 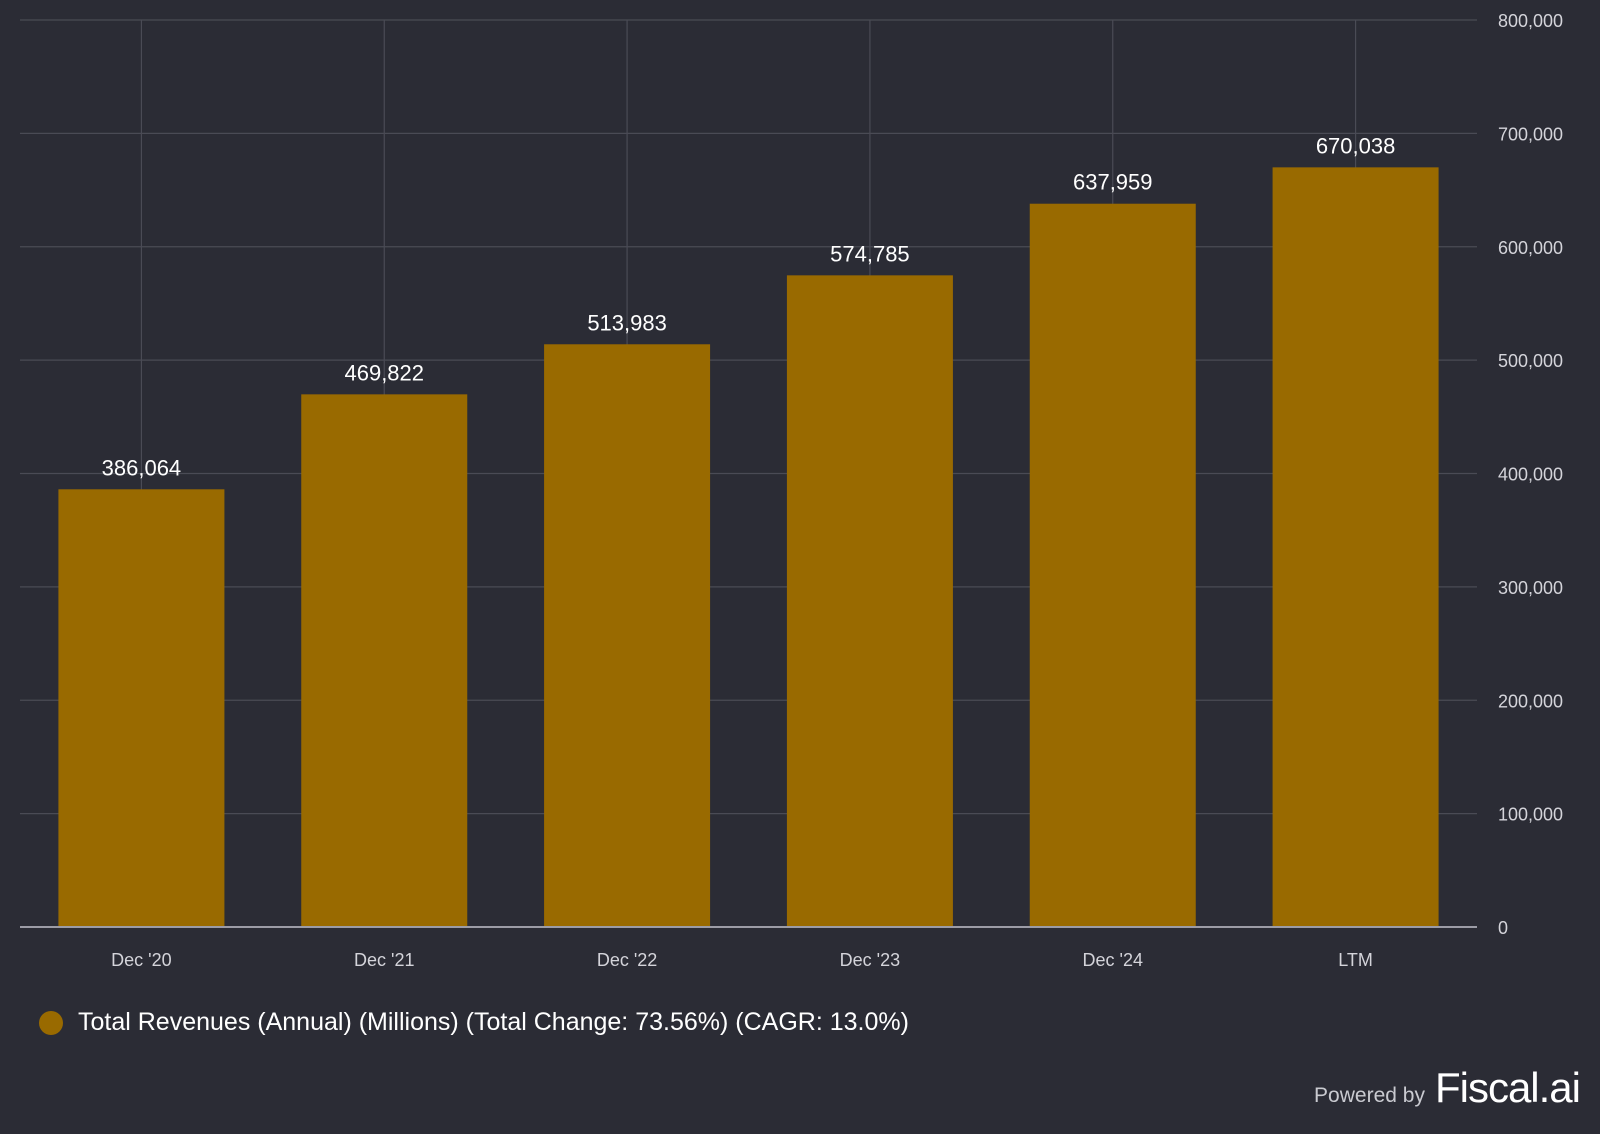 What do you see at coordinates (627, 960) in the screenshot?
I see `x-tick-label: Dec '22` at bounding box center [627, 960].